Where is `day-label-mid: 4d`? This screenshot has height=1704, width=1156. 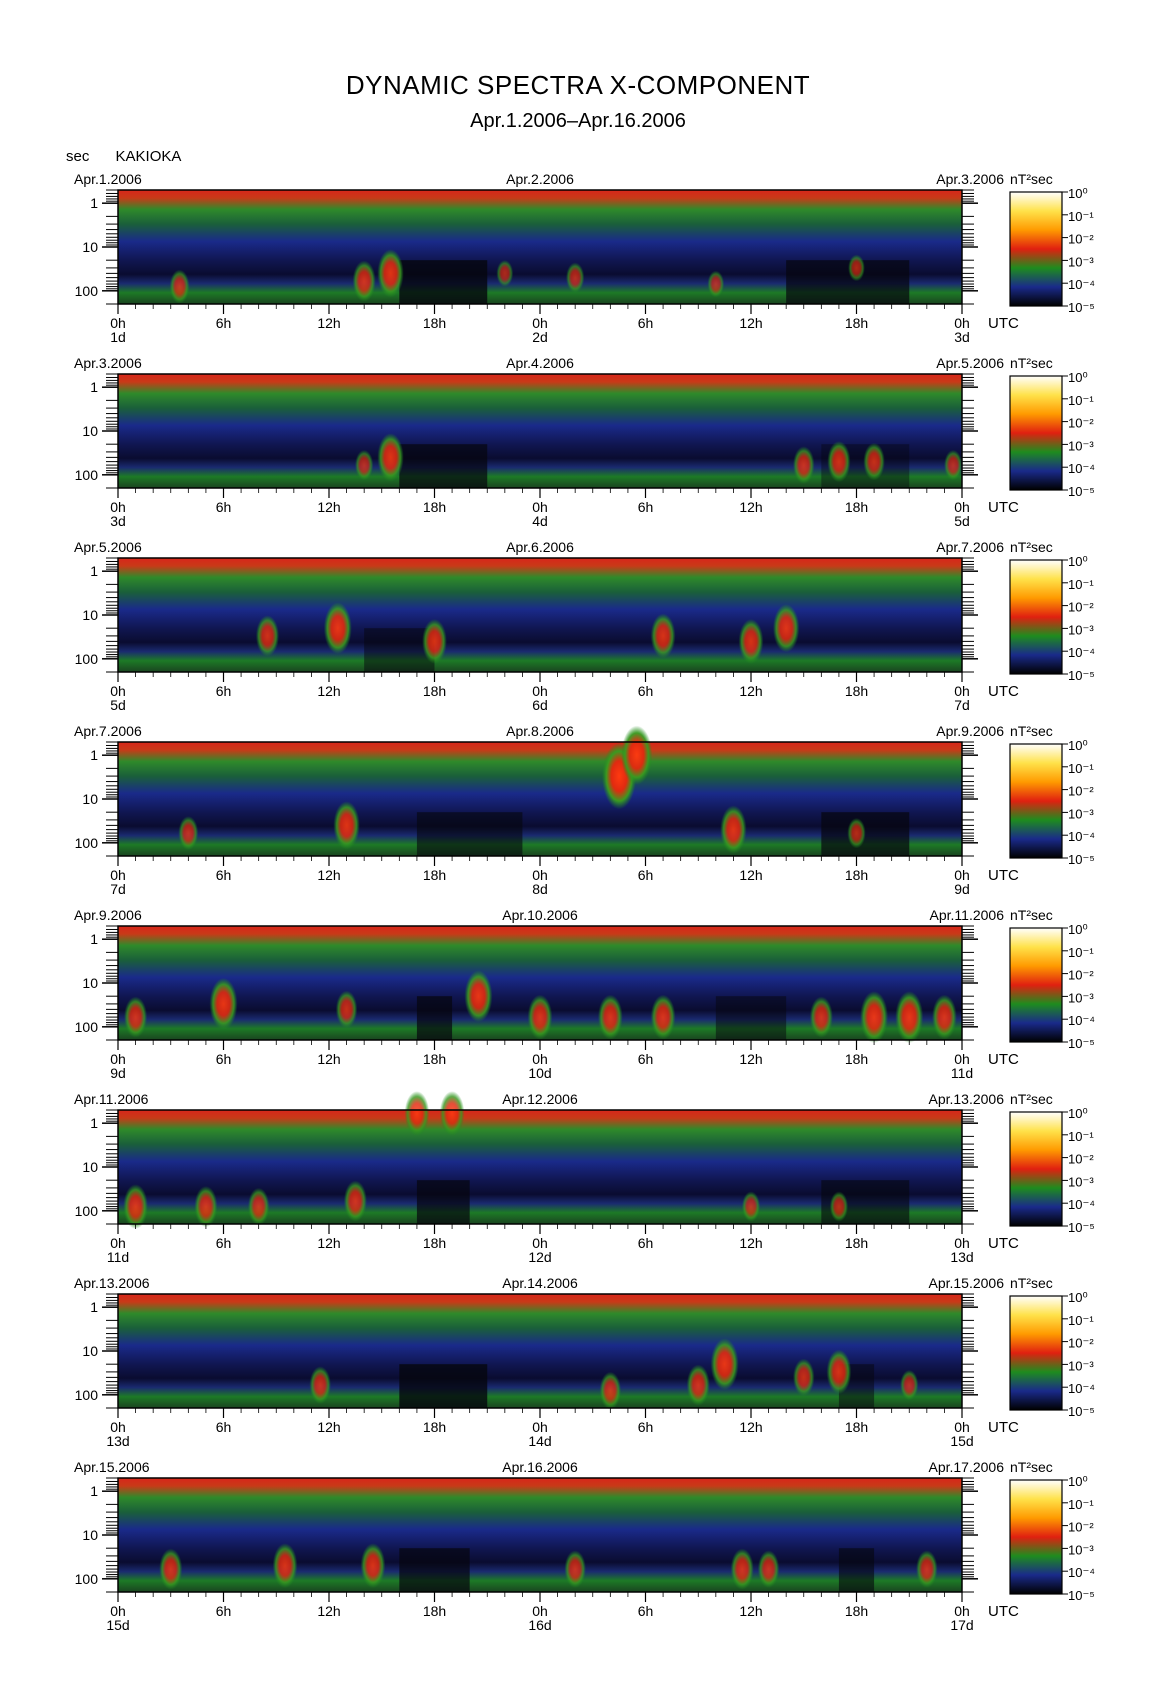
day-label-mid: 4d is located at coordinates (540, 521).